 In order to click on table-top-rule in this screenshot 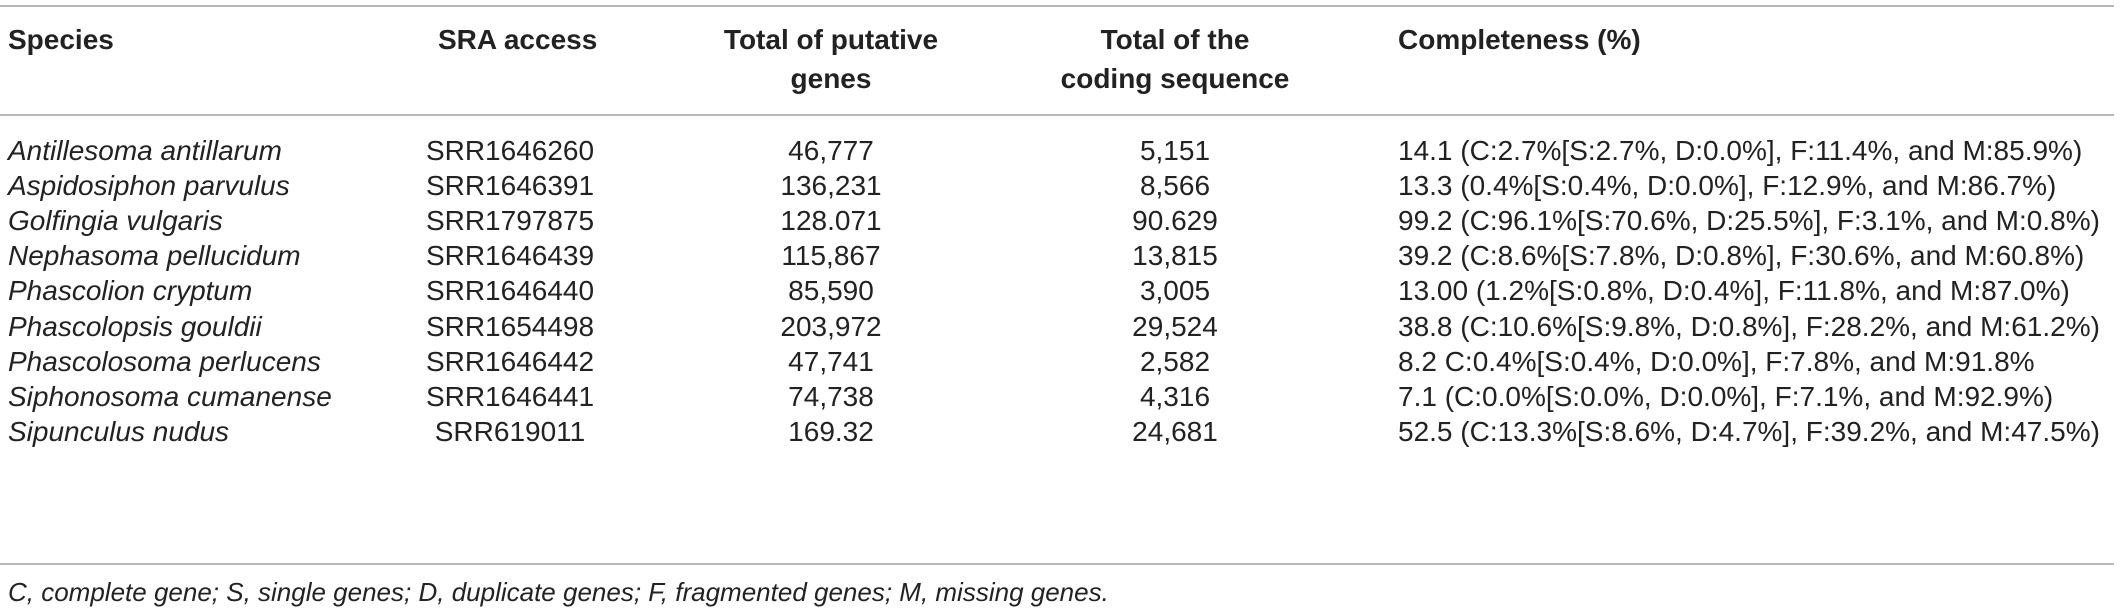, I will do `click(1057, 6)`.